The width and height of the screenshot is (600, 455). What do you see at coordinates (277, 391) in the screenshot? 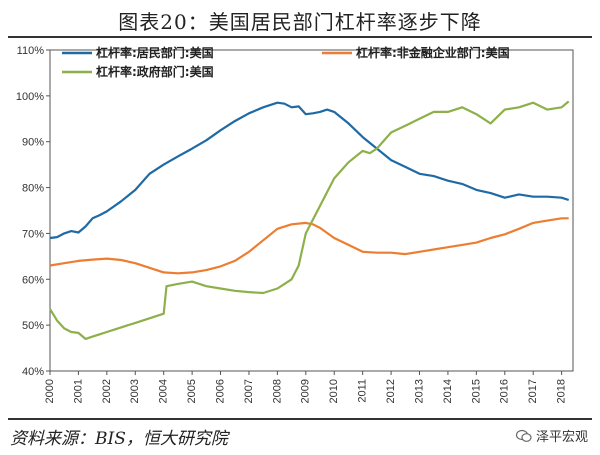
I see `x-tick-label: 2008` at bounding box center [277, 391].